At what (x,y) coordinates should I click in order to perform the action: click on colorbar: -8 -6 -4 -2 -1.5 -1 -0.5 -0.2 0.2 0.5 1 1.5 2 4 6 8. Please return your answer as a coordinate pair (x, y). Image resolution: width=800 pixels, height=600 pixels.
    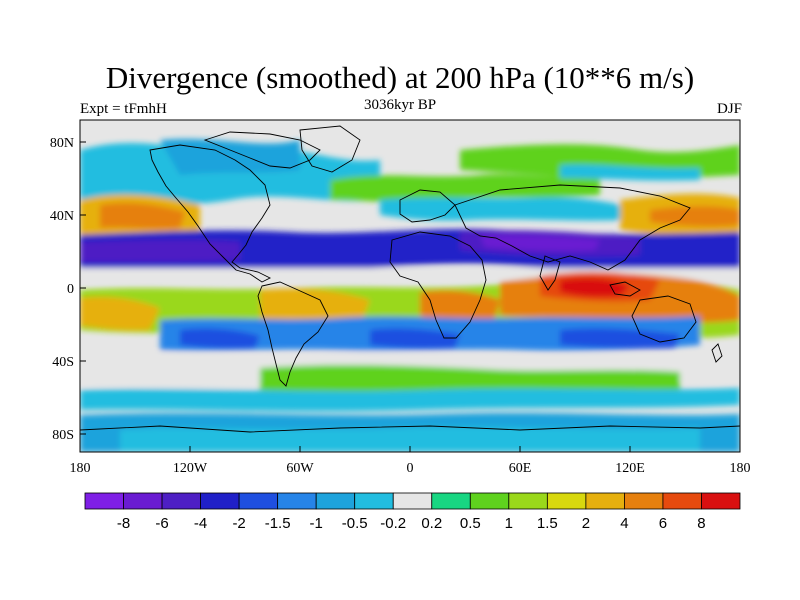
    Looking at the image, I should click on (412, 512).